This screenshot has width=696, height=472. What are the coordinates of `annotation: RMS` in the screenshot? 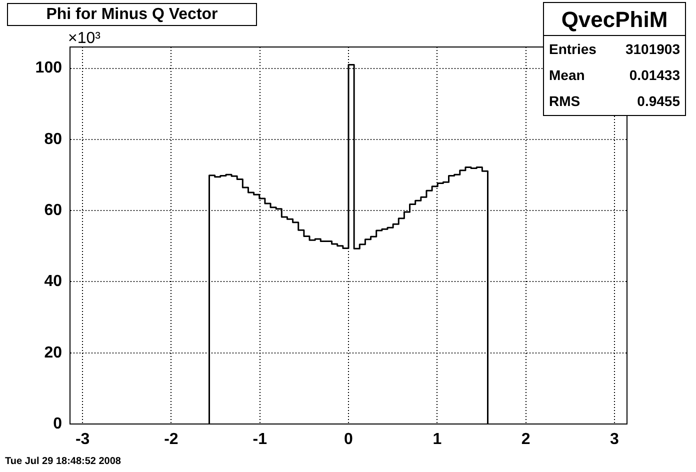 It's located at (564, 101).